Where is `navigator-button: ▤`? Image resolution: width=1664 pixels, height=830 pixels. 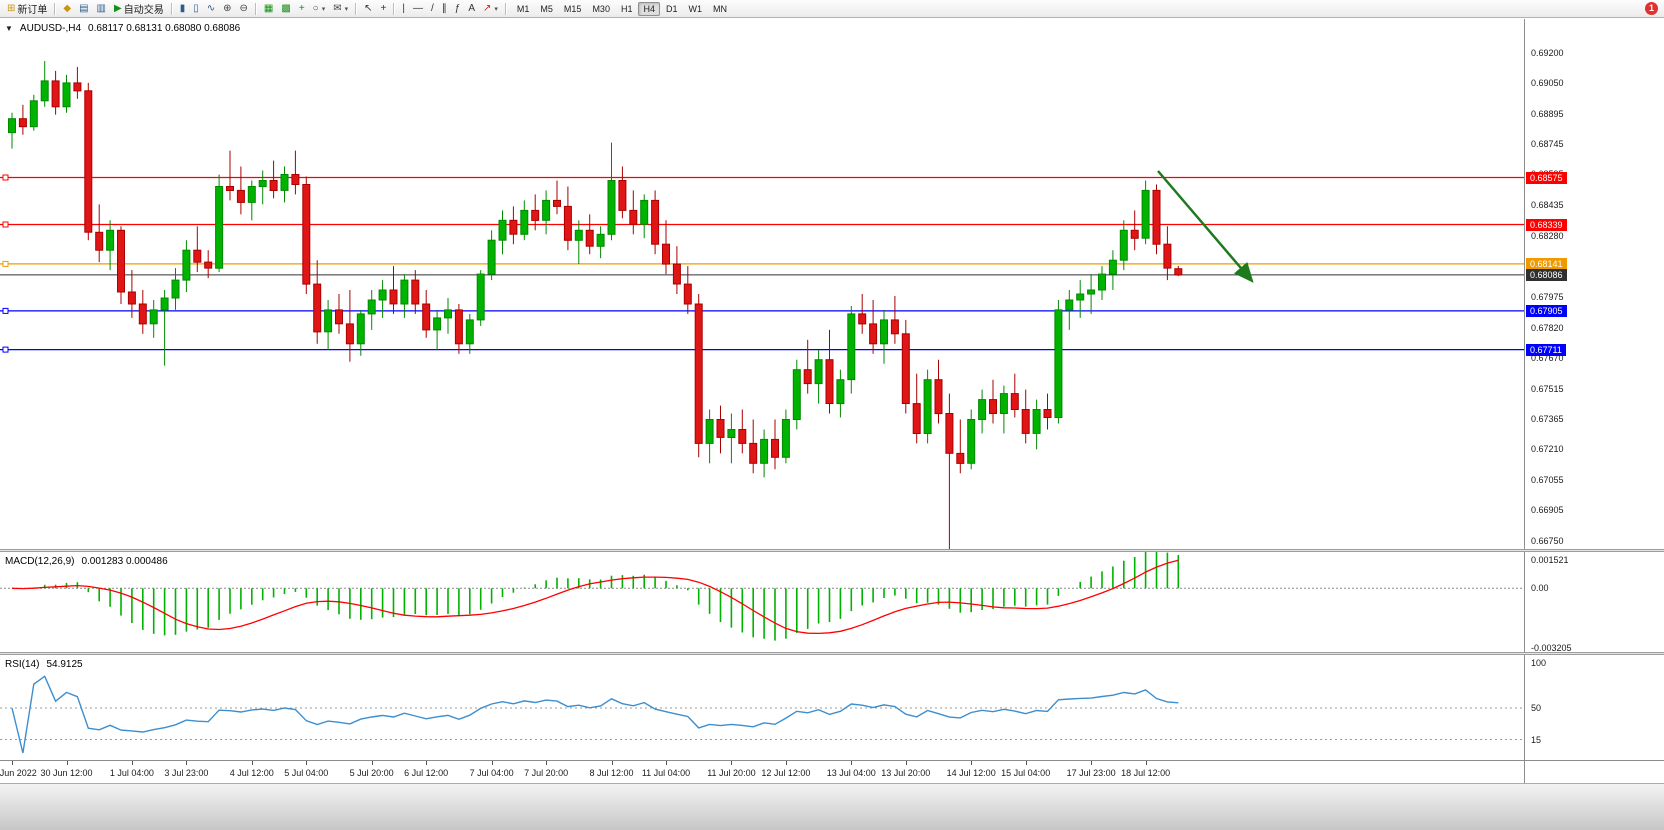
navigator-button: ▤ is located at coordinates (83, 8).